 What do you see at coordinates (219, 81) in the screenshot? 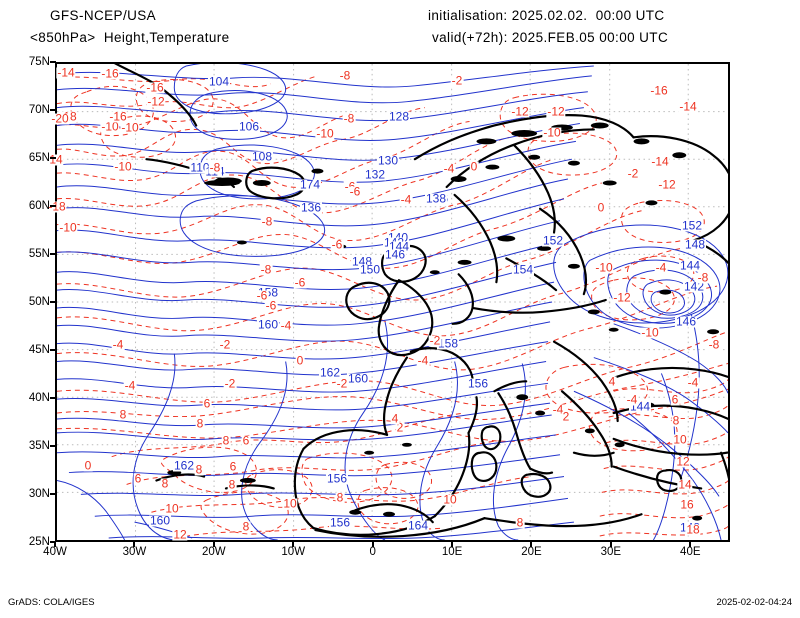
I see `height-contour-label: 104` at bounding box center [219, 81].